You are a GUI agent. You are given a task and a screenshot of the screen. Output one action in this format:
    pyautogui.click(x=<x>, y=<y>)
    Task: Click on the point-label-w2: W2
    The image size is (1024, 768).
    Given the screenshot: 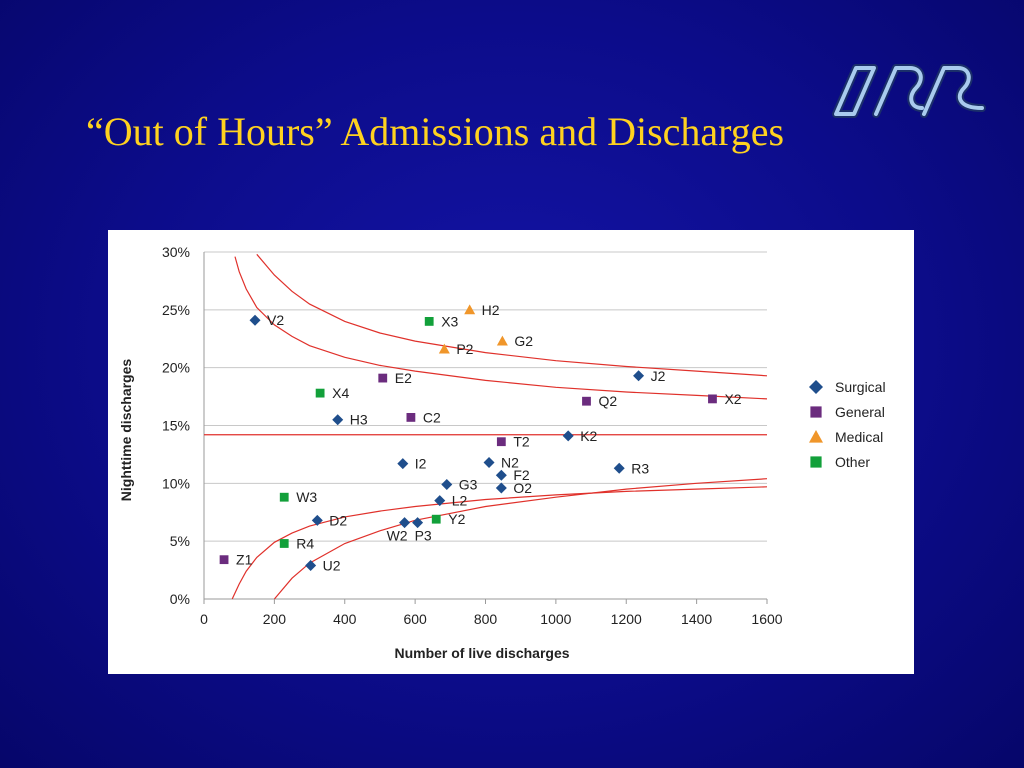 What is the action you would take?
    pyautogui.click(x=397, y=536)
    